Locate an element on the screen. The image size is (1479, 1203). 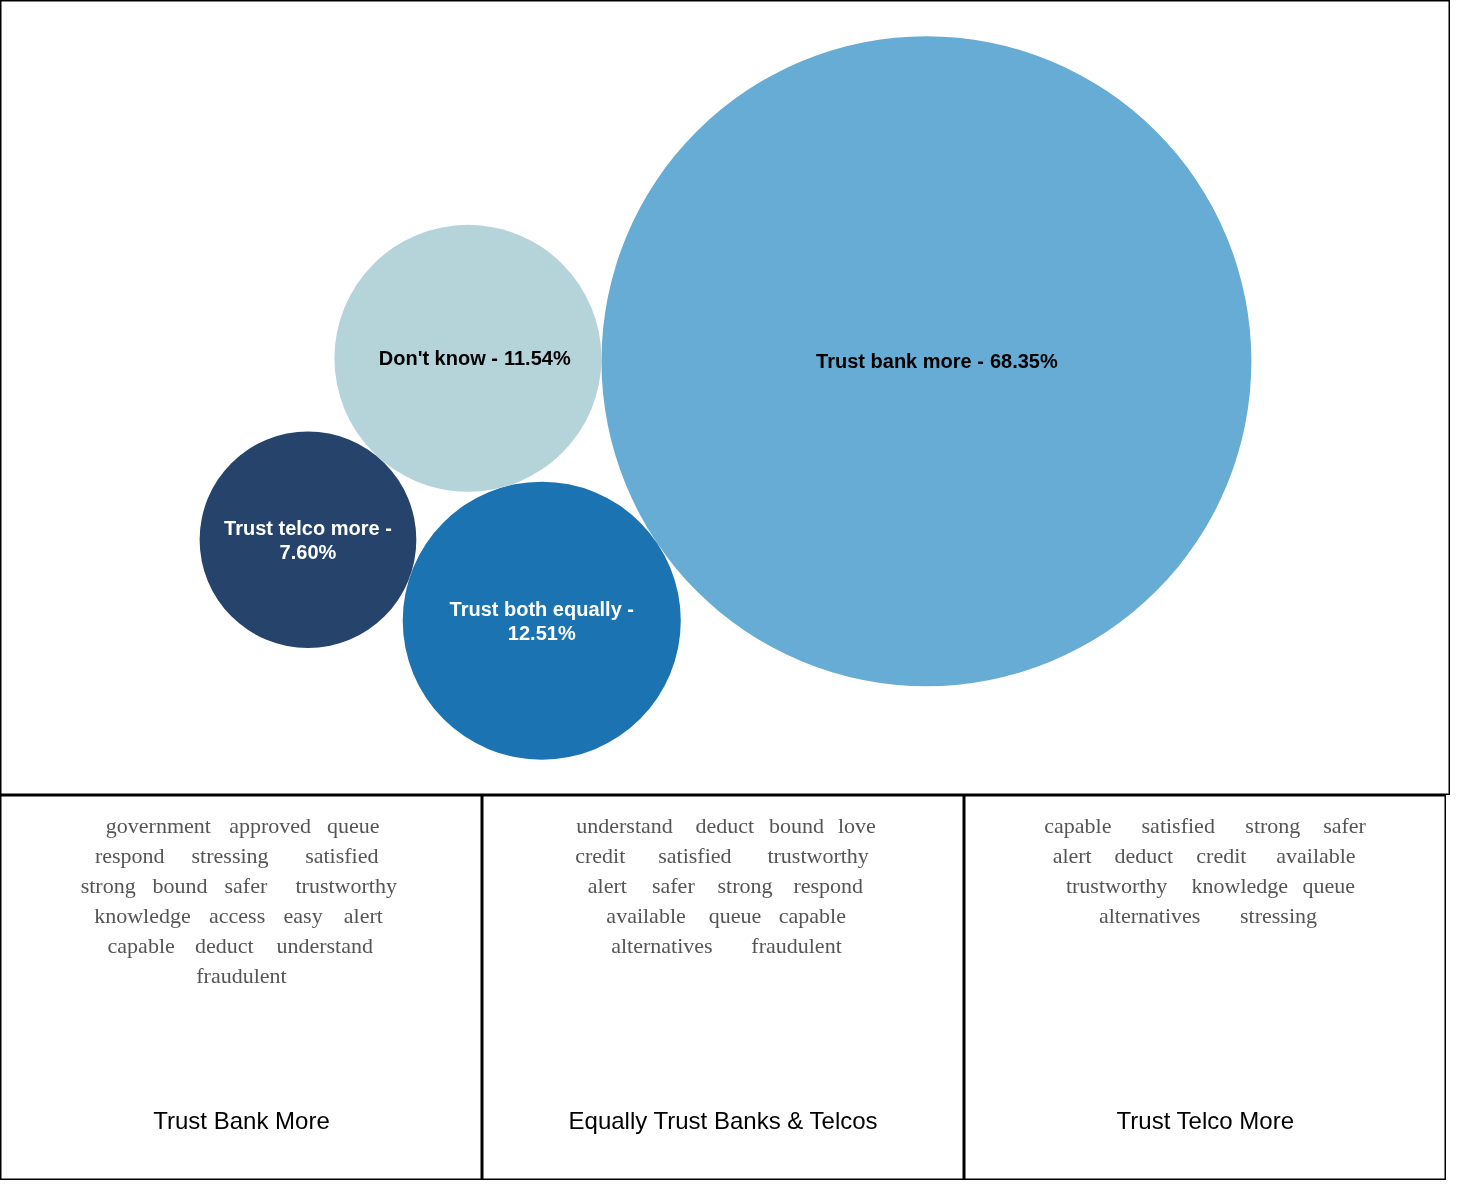
text: approved is located at coordinates (270, 825).